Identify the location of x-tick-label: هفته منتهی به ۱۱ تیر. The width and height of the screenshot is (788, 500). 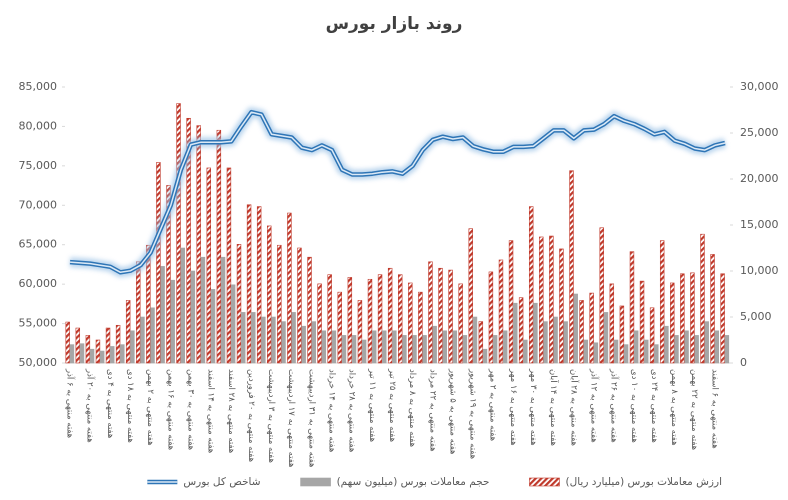
(372, 405).